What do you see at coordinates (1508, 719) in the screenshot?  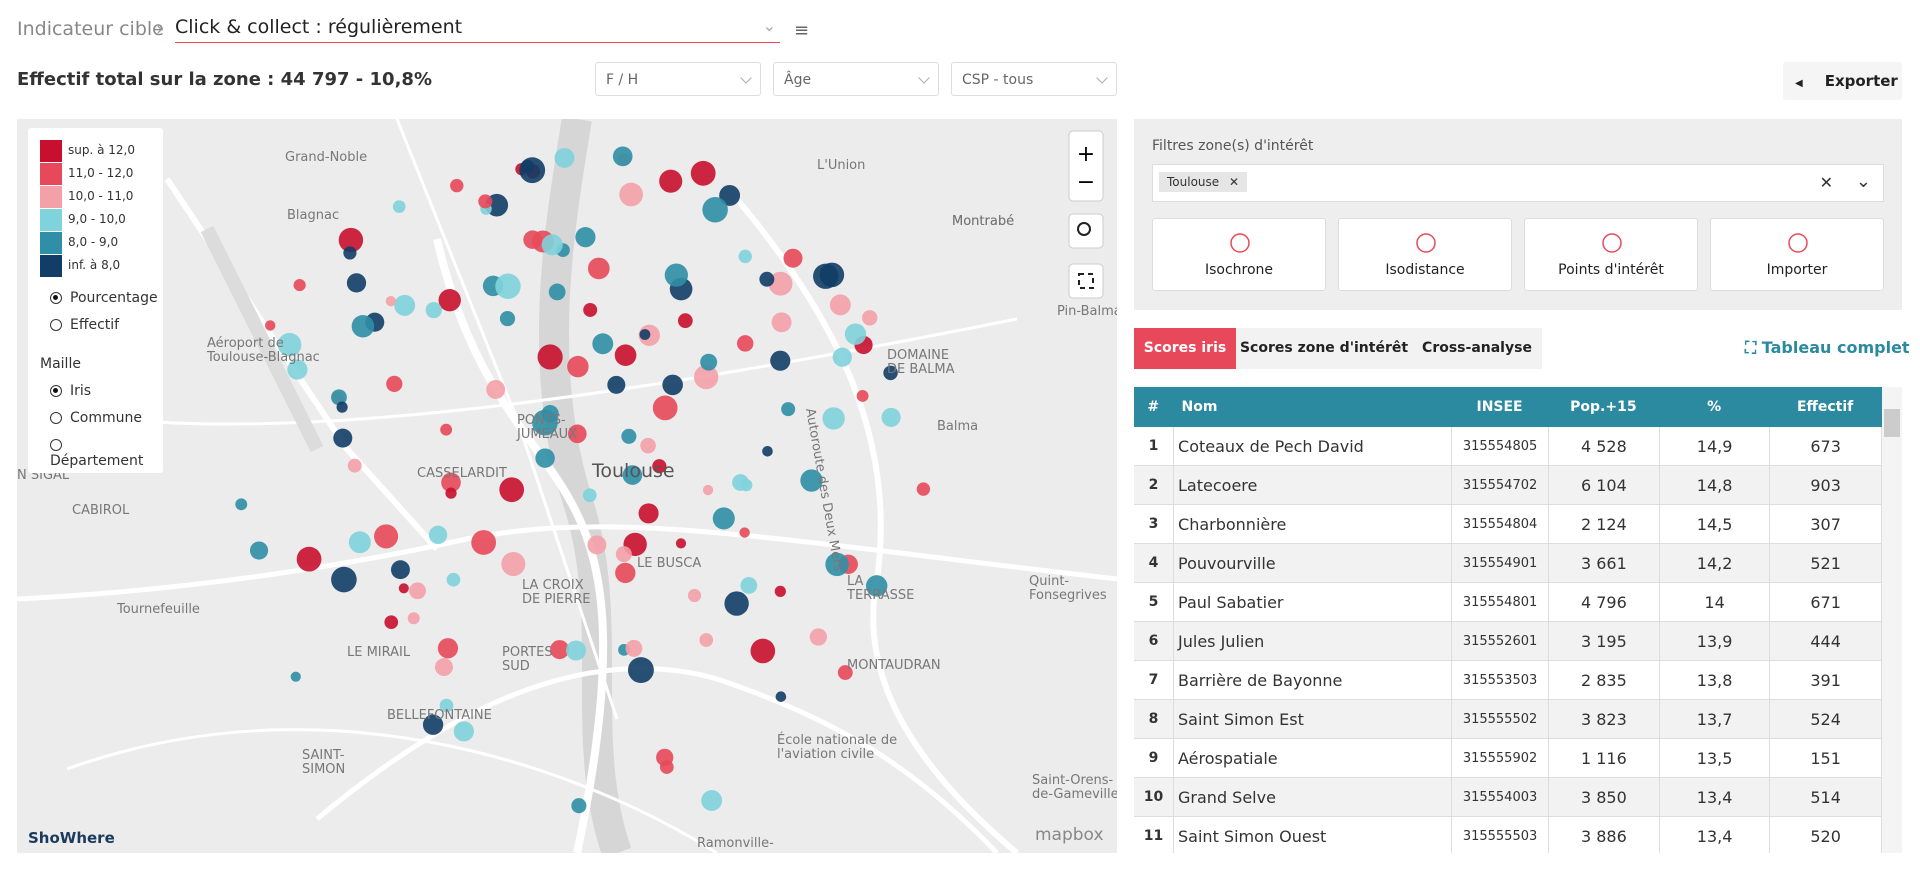 I see `table-row: 8 Saint Simon Est 315555502 3 823 13,7 524` at bounding box center [1508, 719].